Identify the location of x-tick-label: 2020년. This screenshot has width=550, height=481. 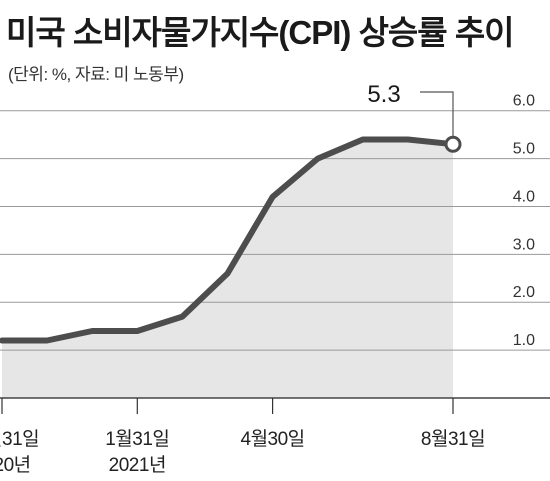
(15, 465).